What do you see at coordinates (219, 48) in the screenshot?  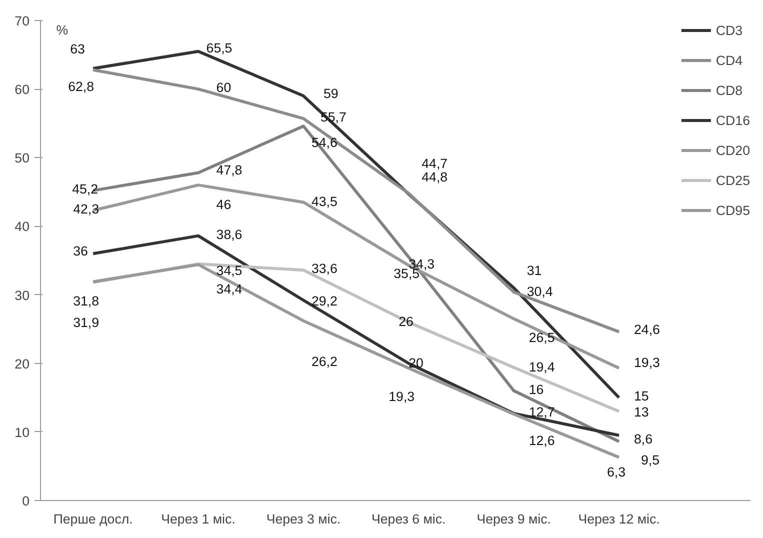 I see `data-label: 65,5` at bounding box center [219, 48].